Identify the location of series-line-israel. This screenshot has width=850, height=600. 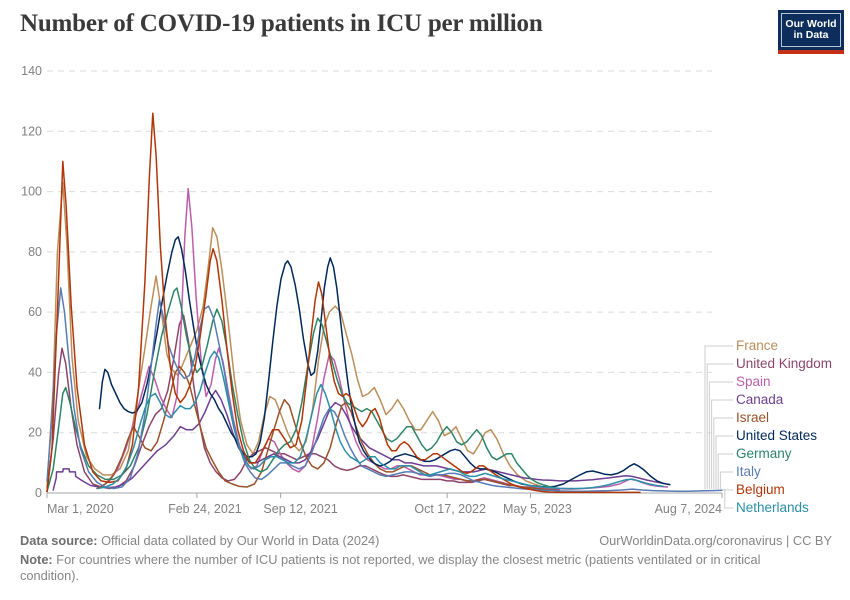
(326, 428).